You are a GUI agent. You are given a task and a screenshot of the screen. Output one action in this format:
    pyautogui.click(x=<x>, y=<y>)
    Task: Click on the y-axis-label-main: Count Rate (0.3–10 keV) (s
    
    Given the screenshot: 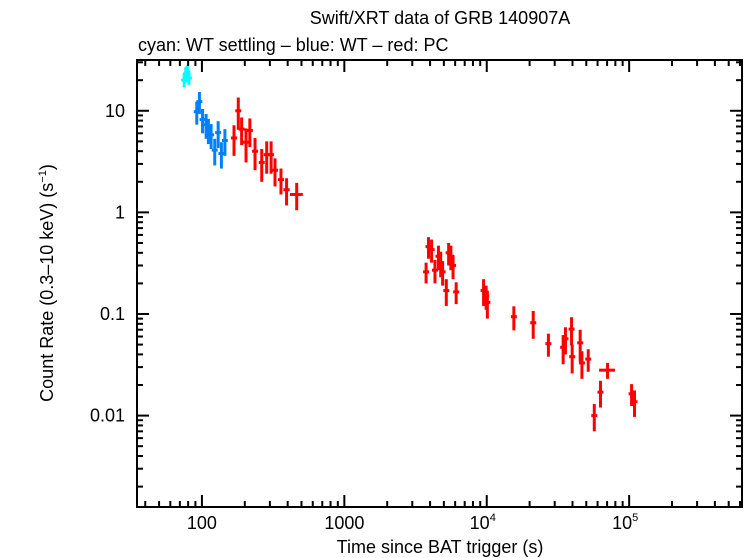 What is the action you would take?
    pyautogui.click(x=47, y=292)
    